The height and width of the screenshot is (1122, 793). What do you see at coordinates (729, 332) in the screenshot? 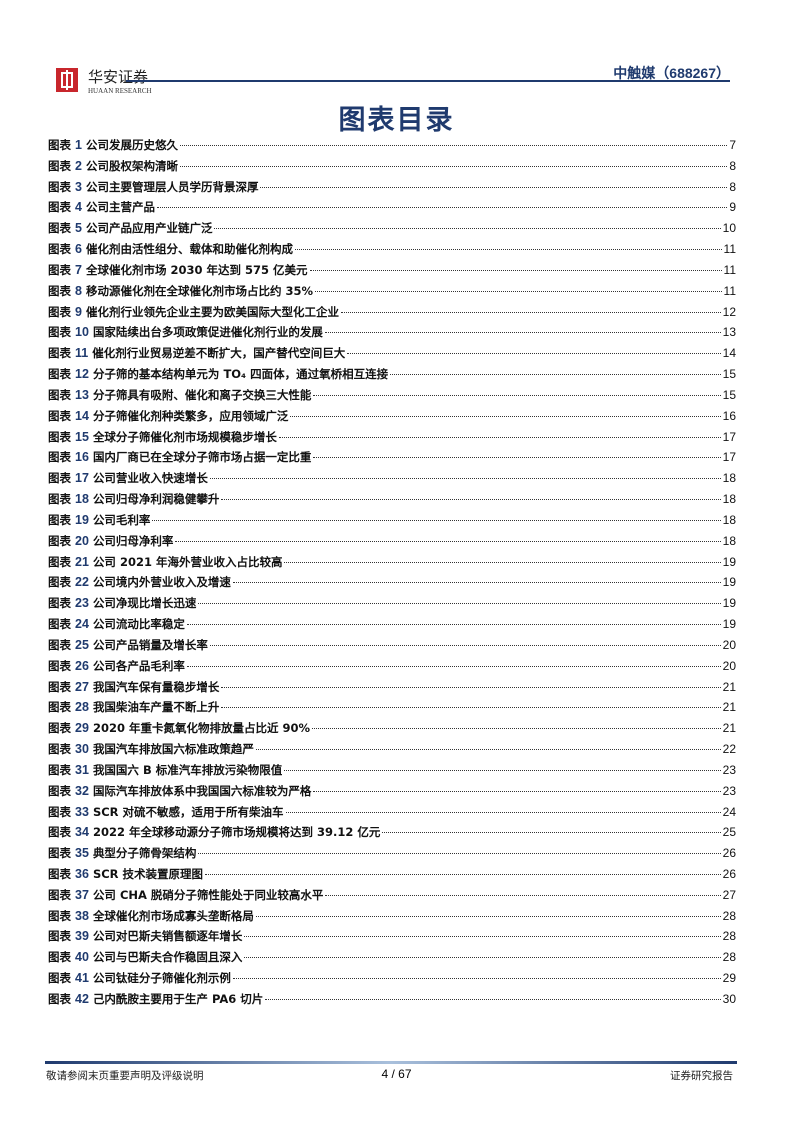
I see `toc-entry-page: 13` at bounding box center [729, 332].